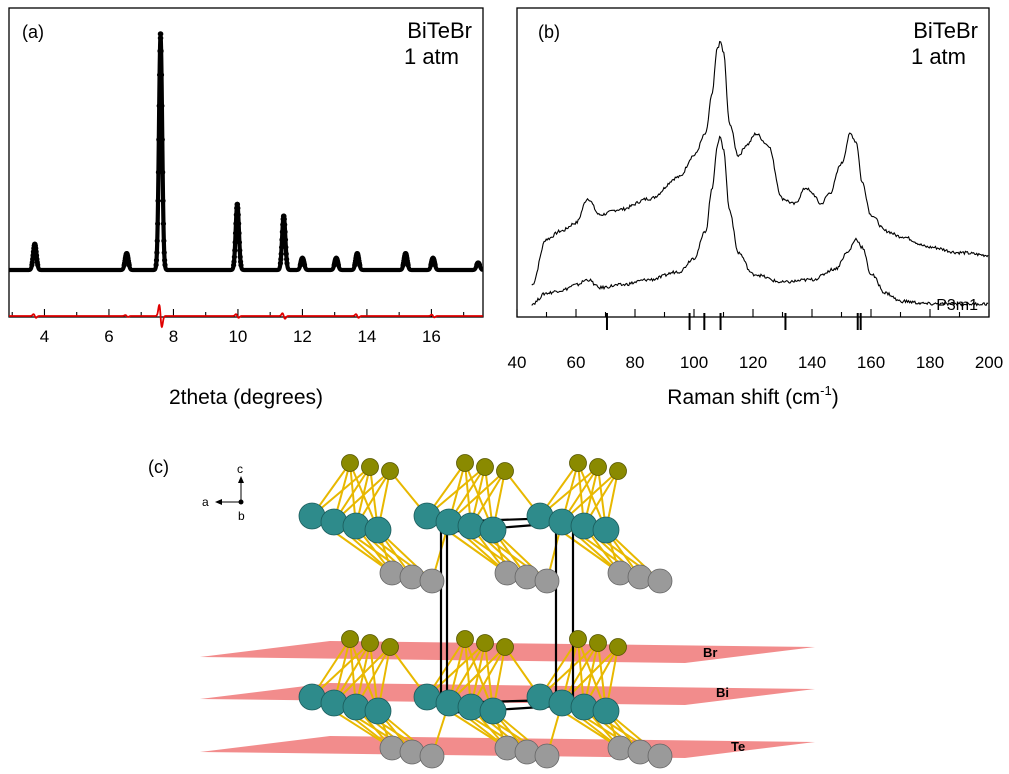 This screenshot has width=1009, height=774. What do you see at coordinates (930, 362) in the screenshot?
I see `panel-b-x-tick-label: 180` at bounding box center [930, 362].